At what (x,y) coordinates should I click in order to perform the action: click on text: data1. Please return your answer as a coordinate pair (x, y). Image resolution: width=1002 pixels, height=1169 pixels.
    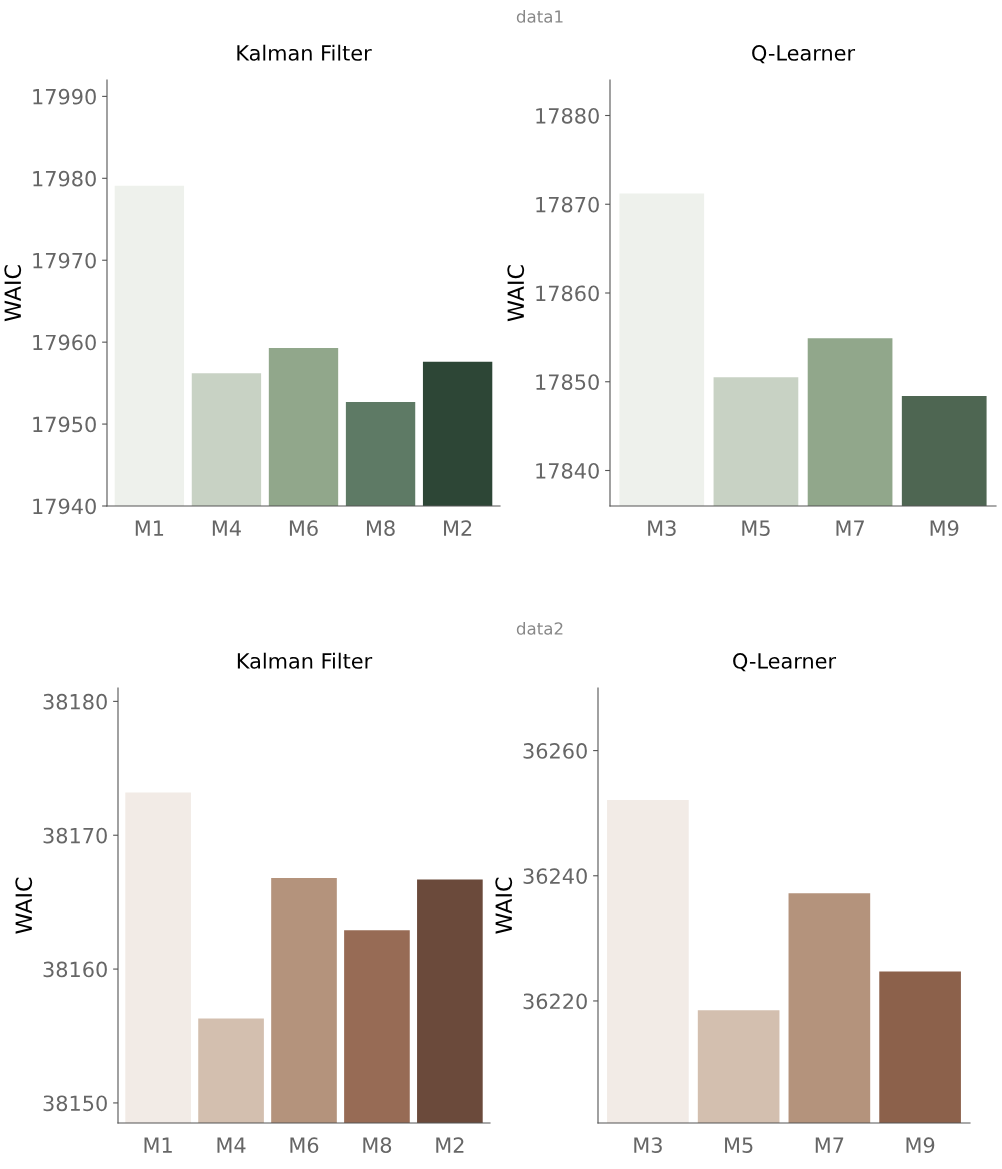
    Looking at the image, I should click on (539, 16).